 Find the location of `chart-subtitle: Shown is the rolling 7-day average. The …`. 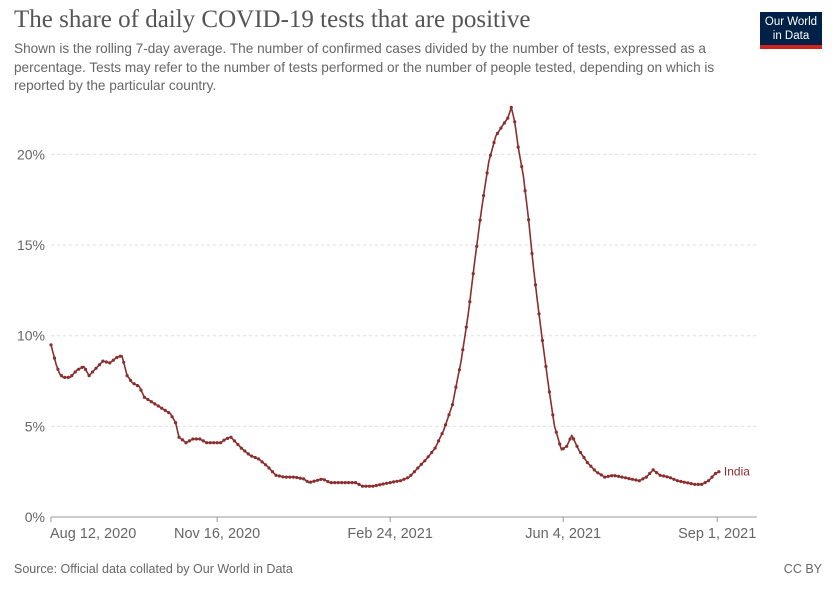

chart-subtitle: Shown is the rolling 7-day average. The … is located at coordinates (364, 67).